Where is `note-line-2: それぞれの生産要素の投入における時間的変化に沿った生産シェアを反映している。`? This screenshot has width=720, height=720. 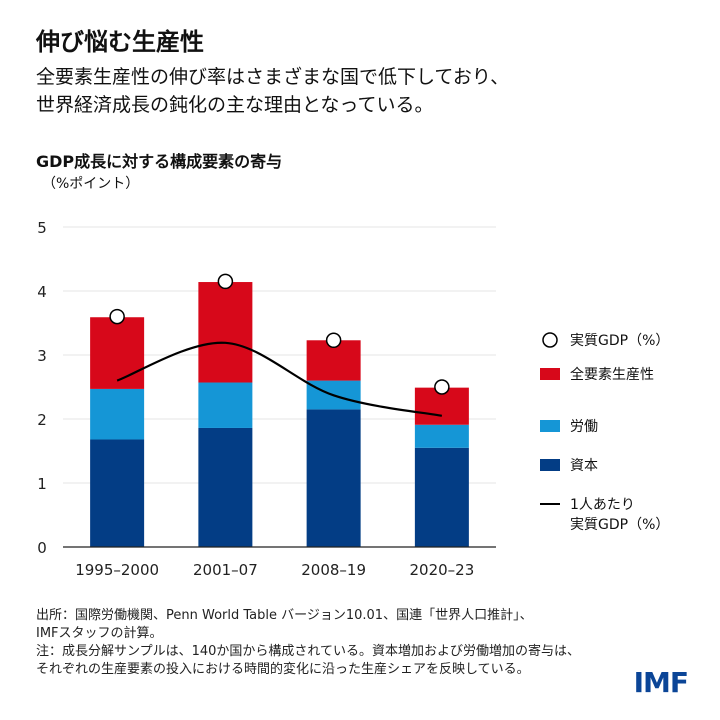
note-line-2: それぞれの生産要素の投入における時間的変化に沿った生産シェアを反映している。 is located at coordinates (283, 669).